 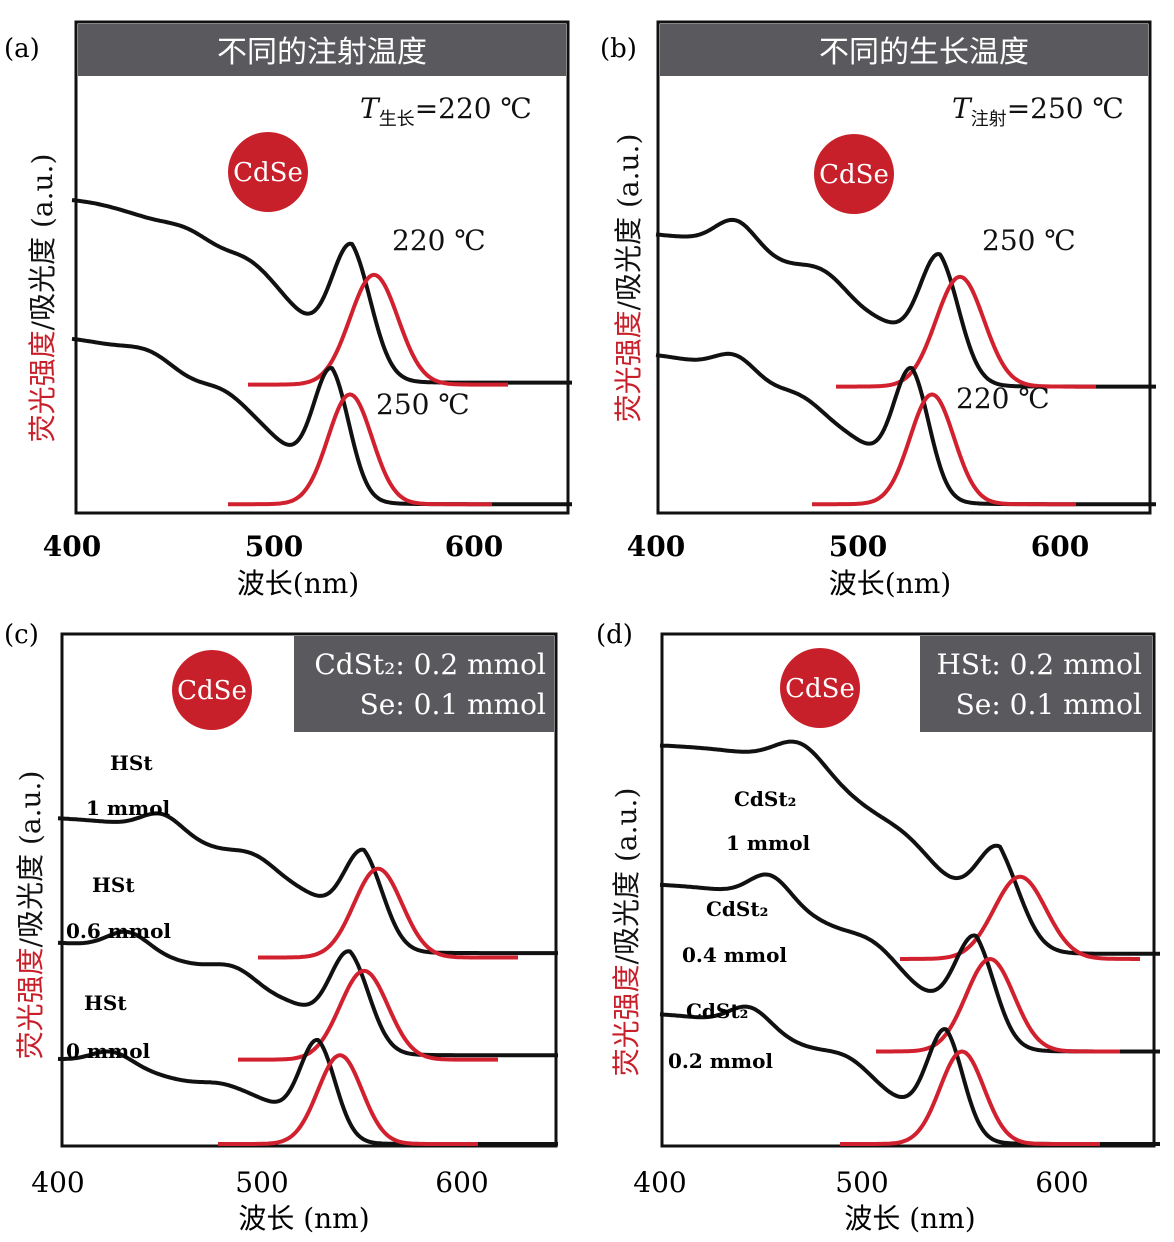 I want to click on x-tick-a-500: 500, so click(x=274, y=546).